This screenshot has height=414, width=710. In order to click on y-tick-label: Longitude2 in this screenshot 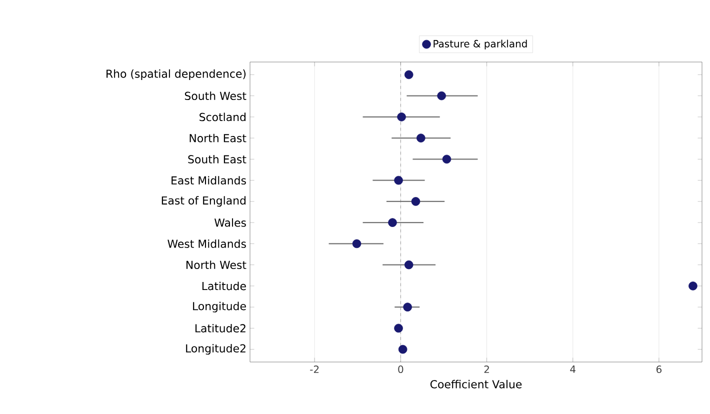, I will do `click(216, 349)`.